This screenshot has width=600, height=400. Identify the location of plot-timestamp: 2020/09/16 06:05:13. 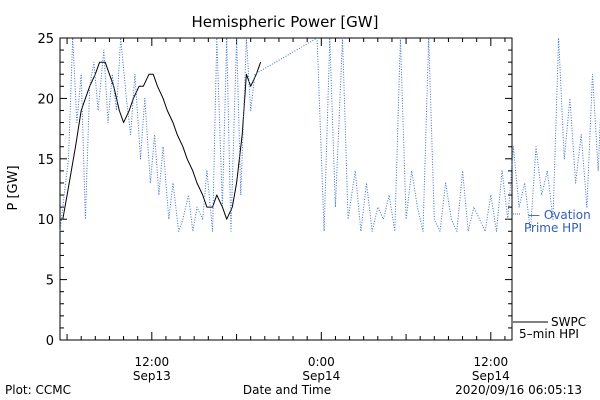
(518, 390).